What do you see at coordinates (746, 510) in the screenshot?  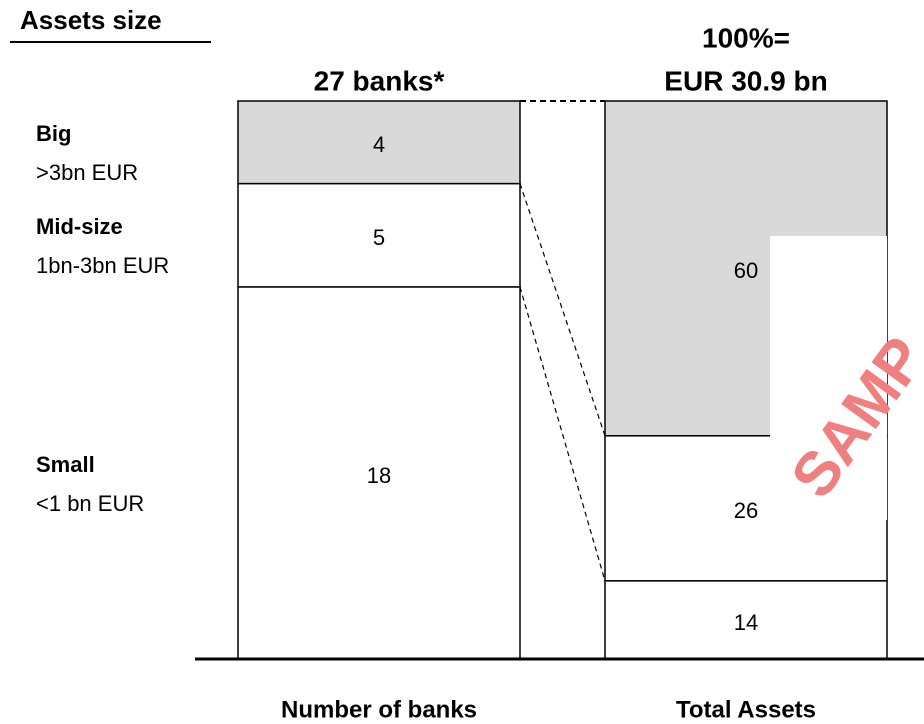 I see `value-label: 26` at bounding box center [746, 510].